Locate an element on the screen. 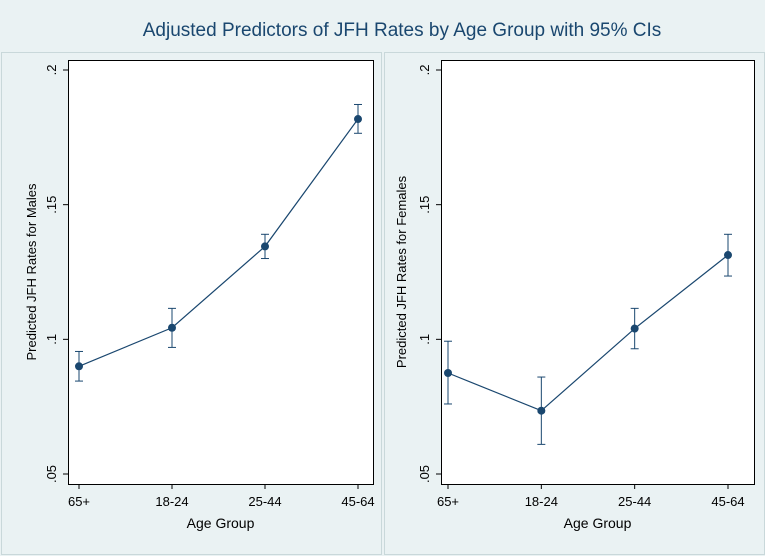 The height and width of the screenshot is (556, 765). series-line is located at coordinates (588, 333).